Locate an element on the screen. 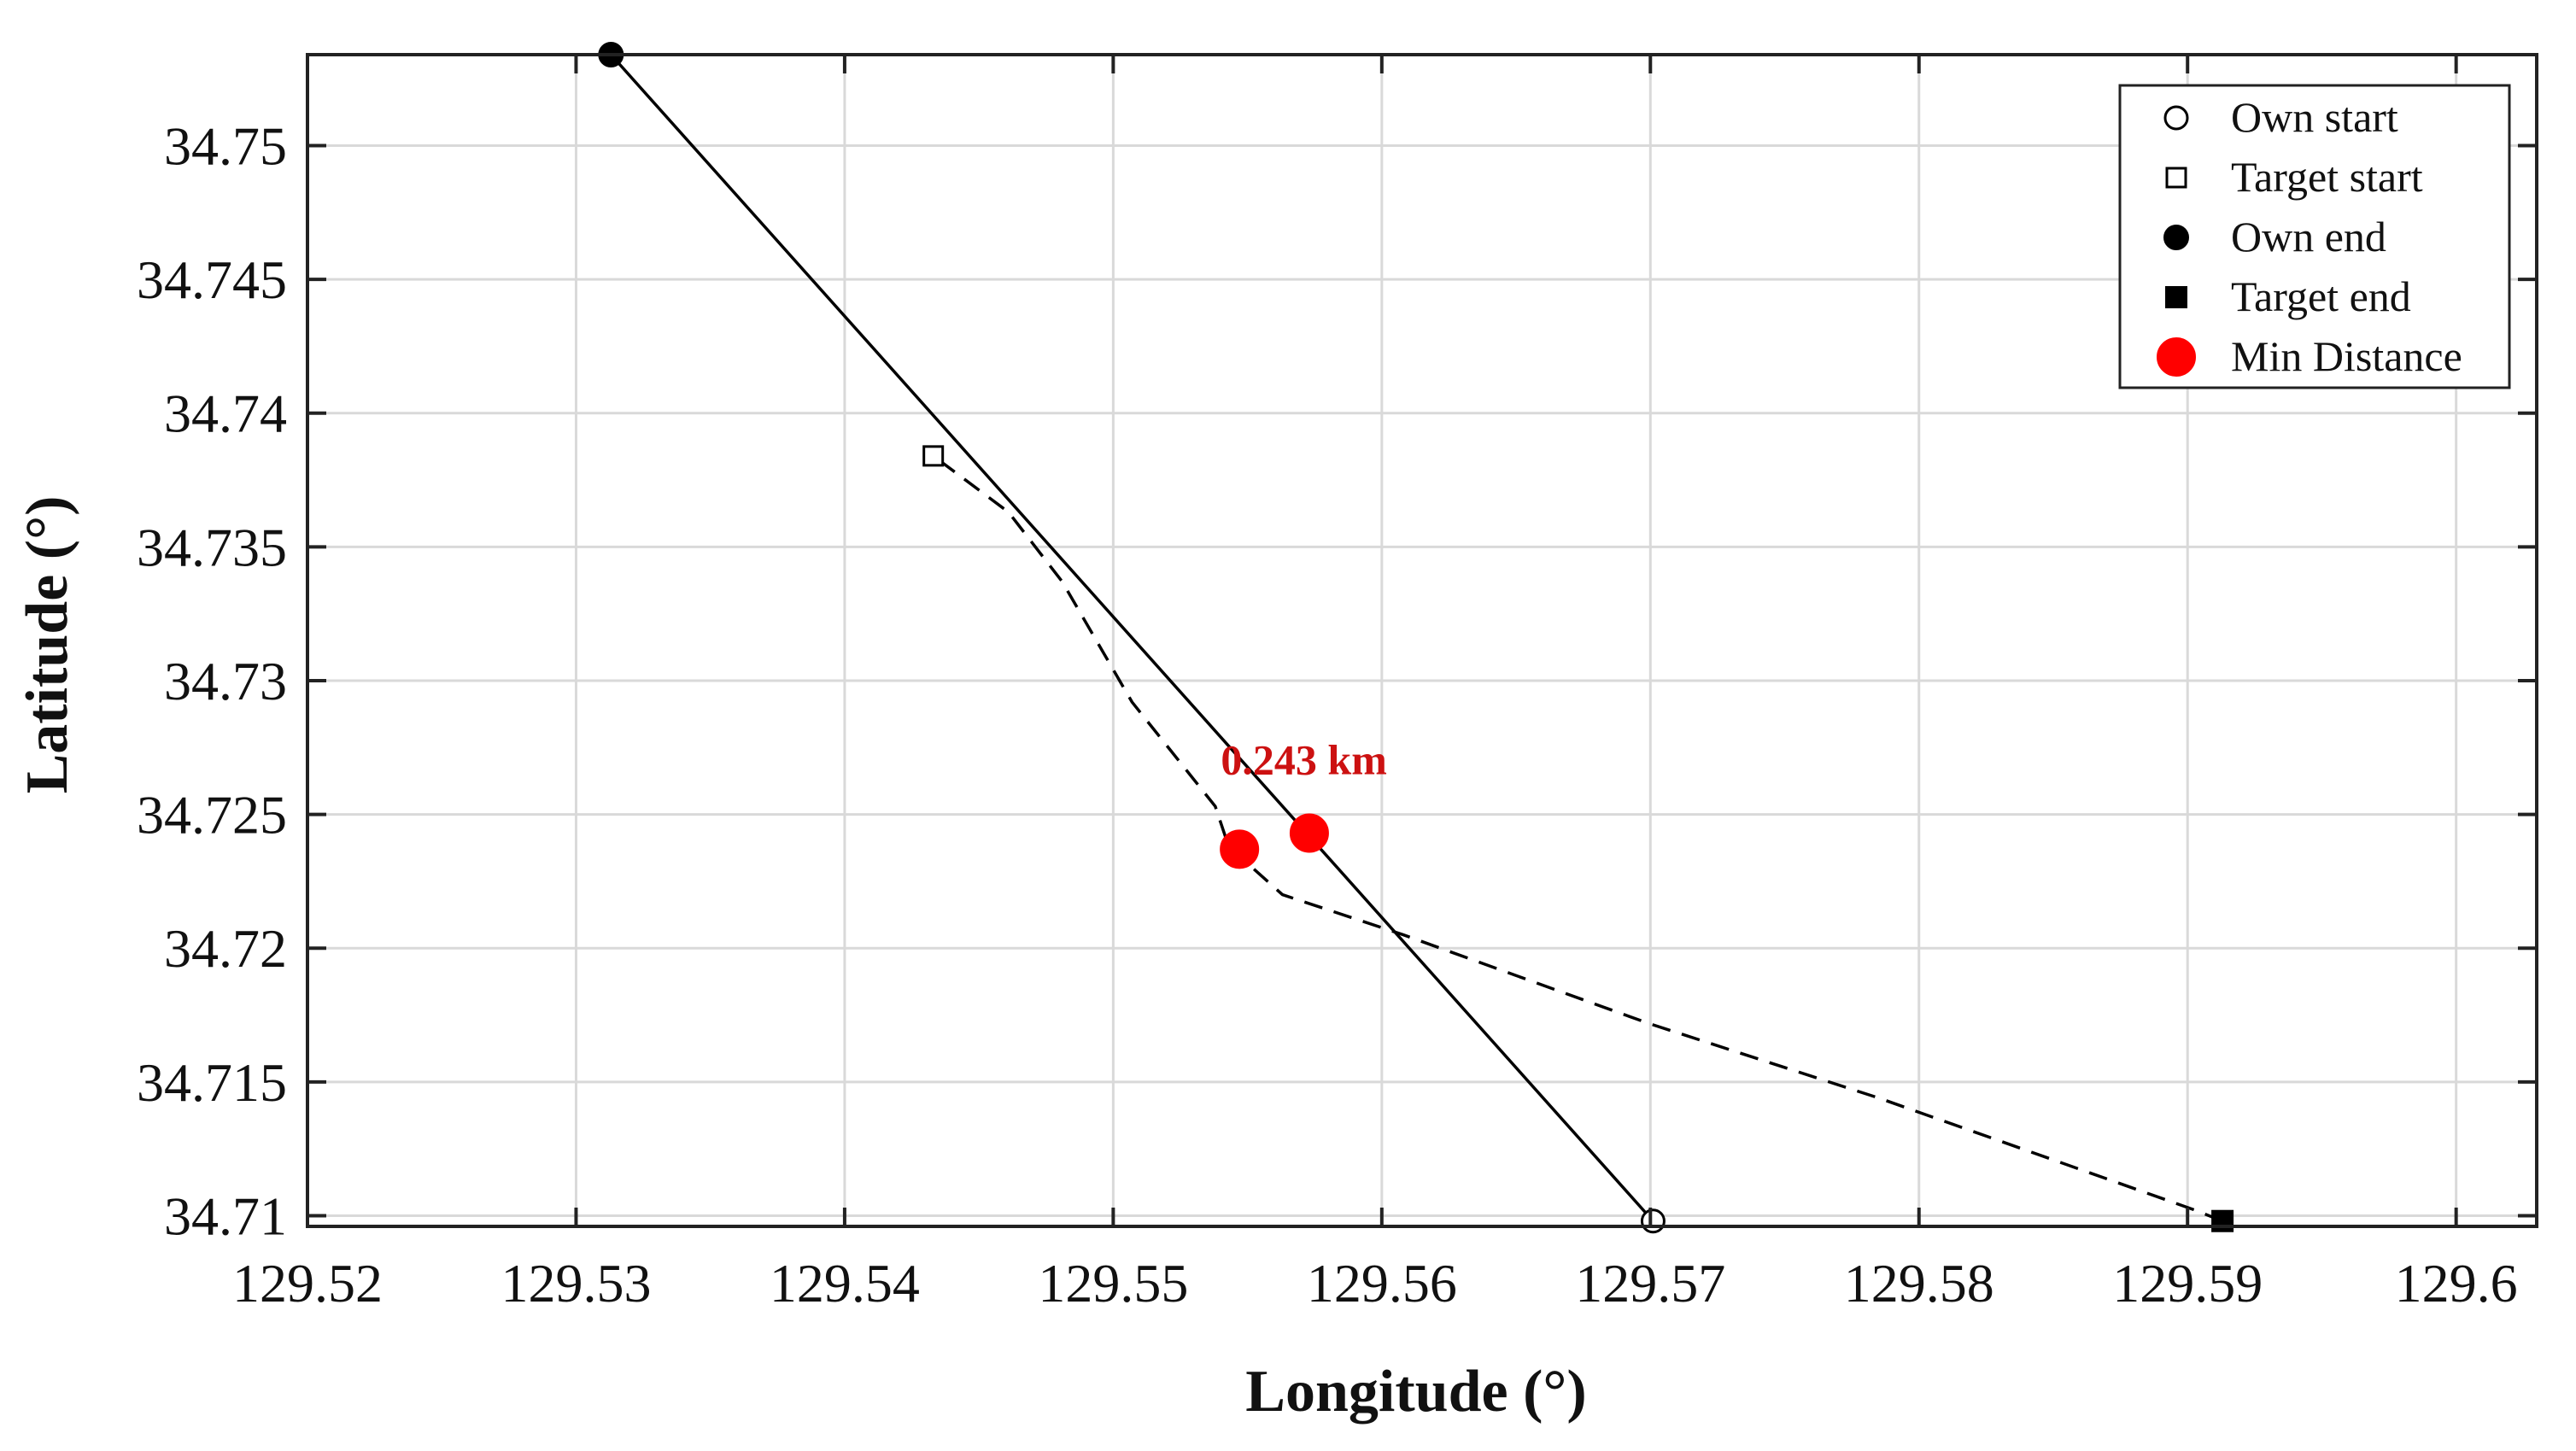 The height and width of the screenshot is (1451, 2576). own-start-marker is located at coordinates (1653, 1221).